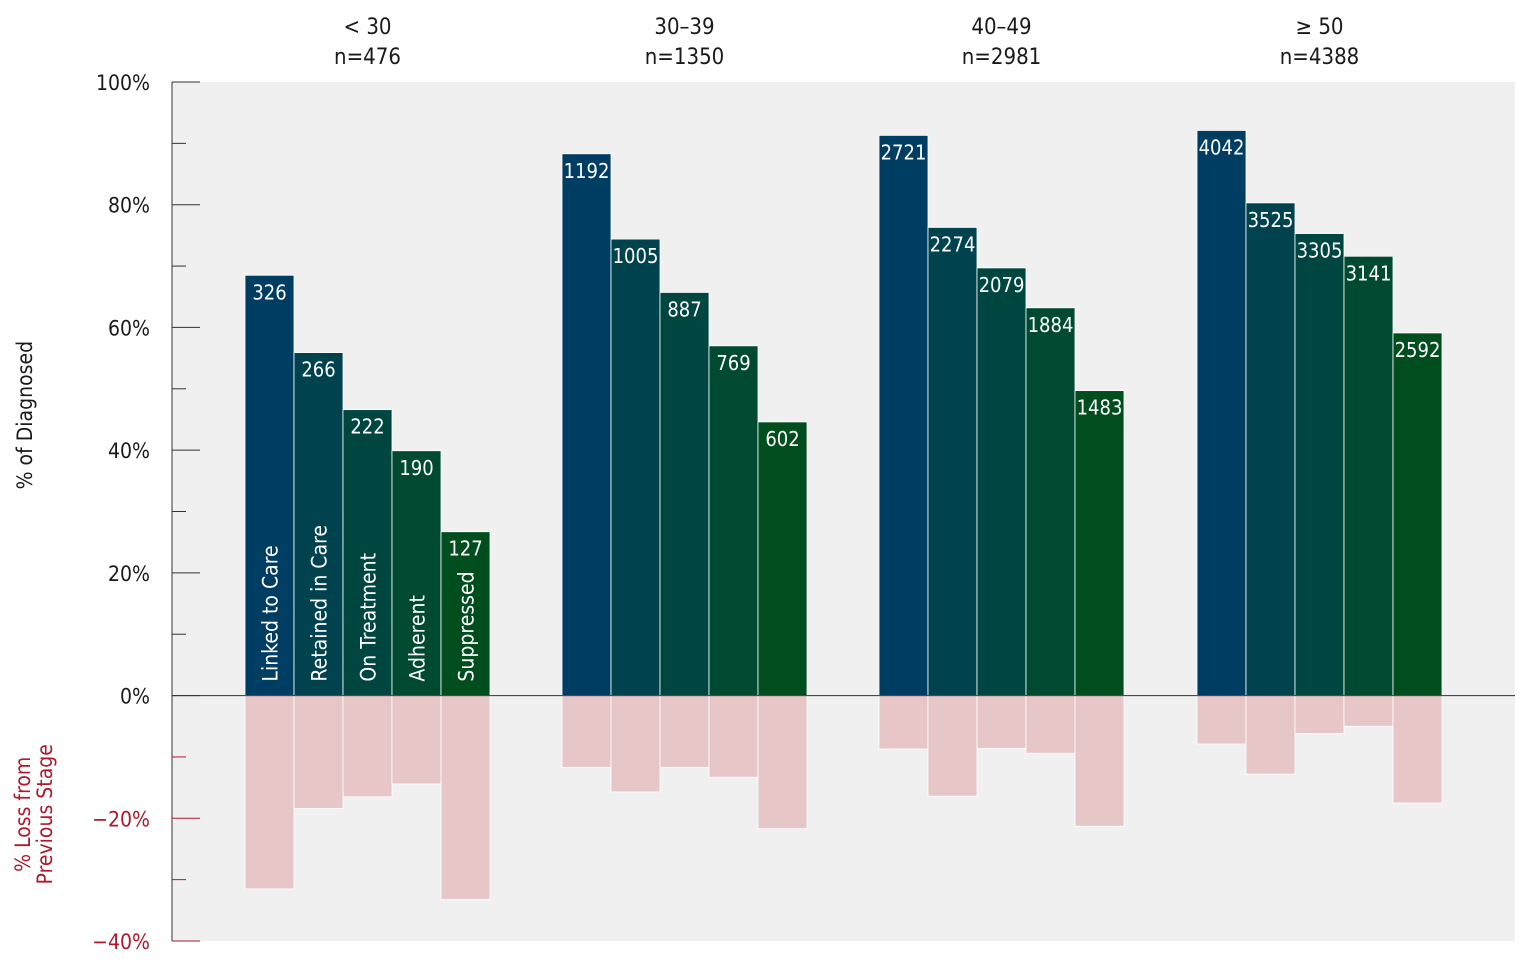 The width and height of the screenshot is (1523, 962). I want to click on bar-value-label: 4042, so click(1222, 147).